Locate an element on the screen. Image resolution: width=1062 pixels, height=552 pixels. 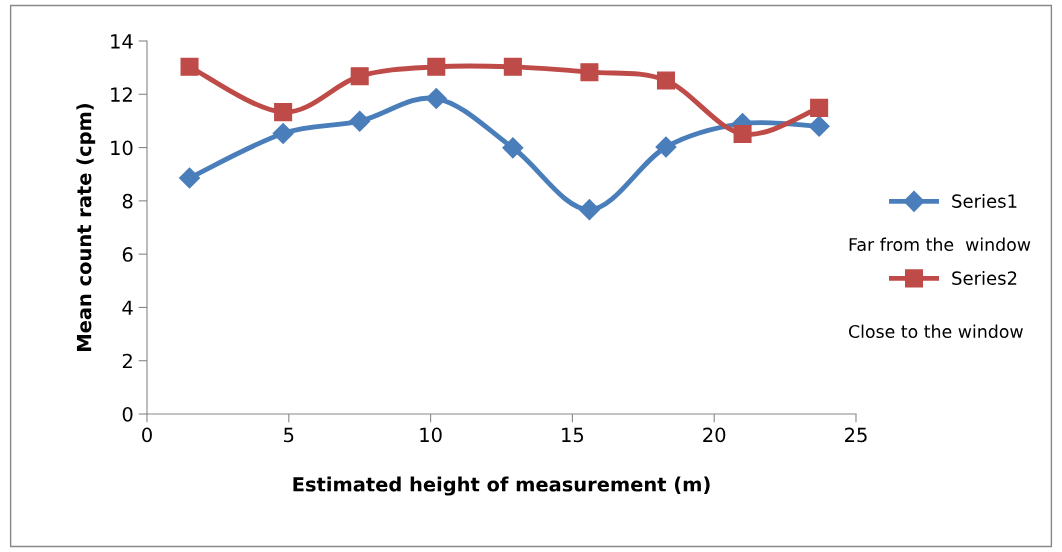
annotation: Close to the window is located at coordinates (935, 331).